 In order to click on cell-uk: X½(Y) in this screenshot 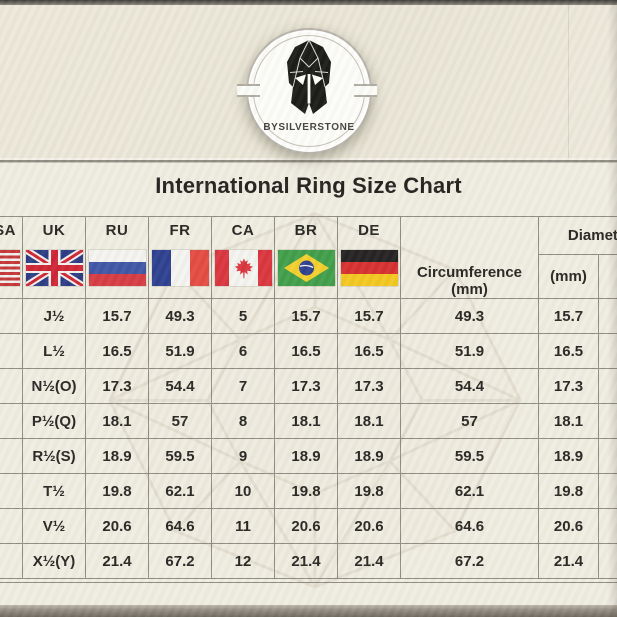, I will do `click(54, 561)`.